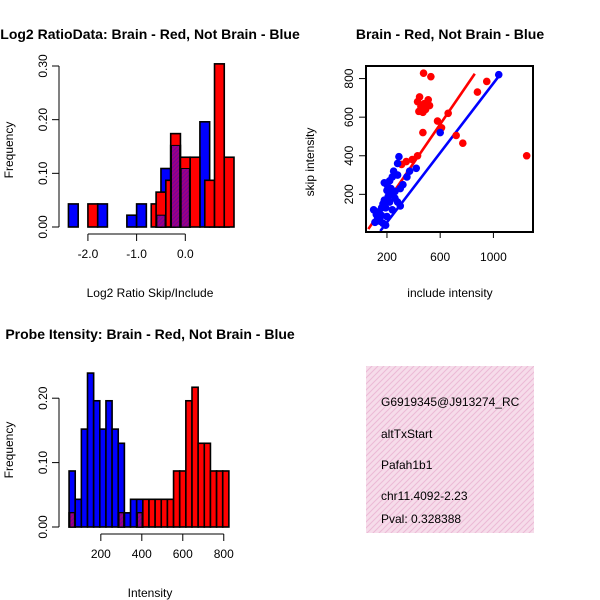 This screenshot has height=600, width=600. What do you see at coordinates (450, 149) in the screenshot?
I see `chart2-points` at bounding box center [450, 149].